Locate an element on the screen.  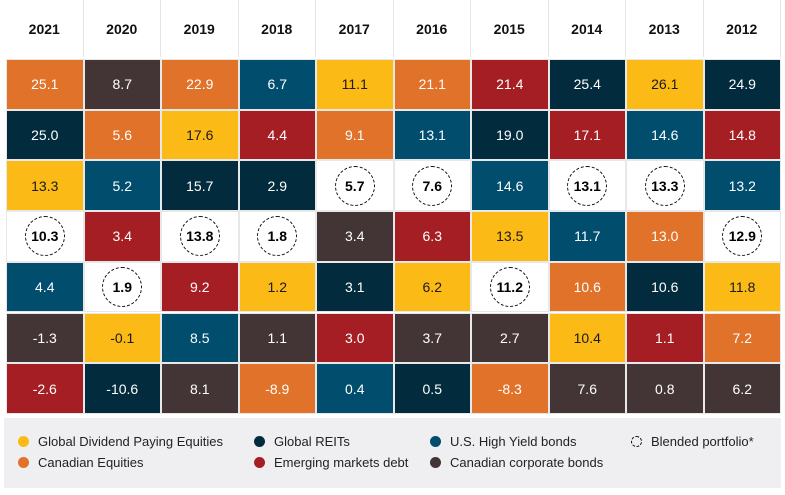
cell-global-reits: 19.0 is located at coordinates (510, 135).